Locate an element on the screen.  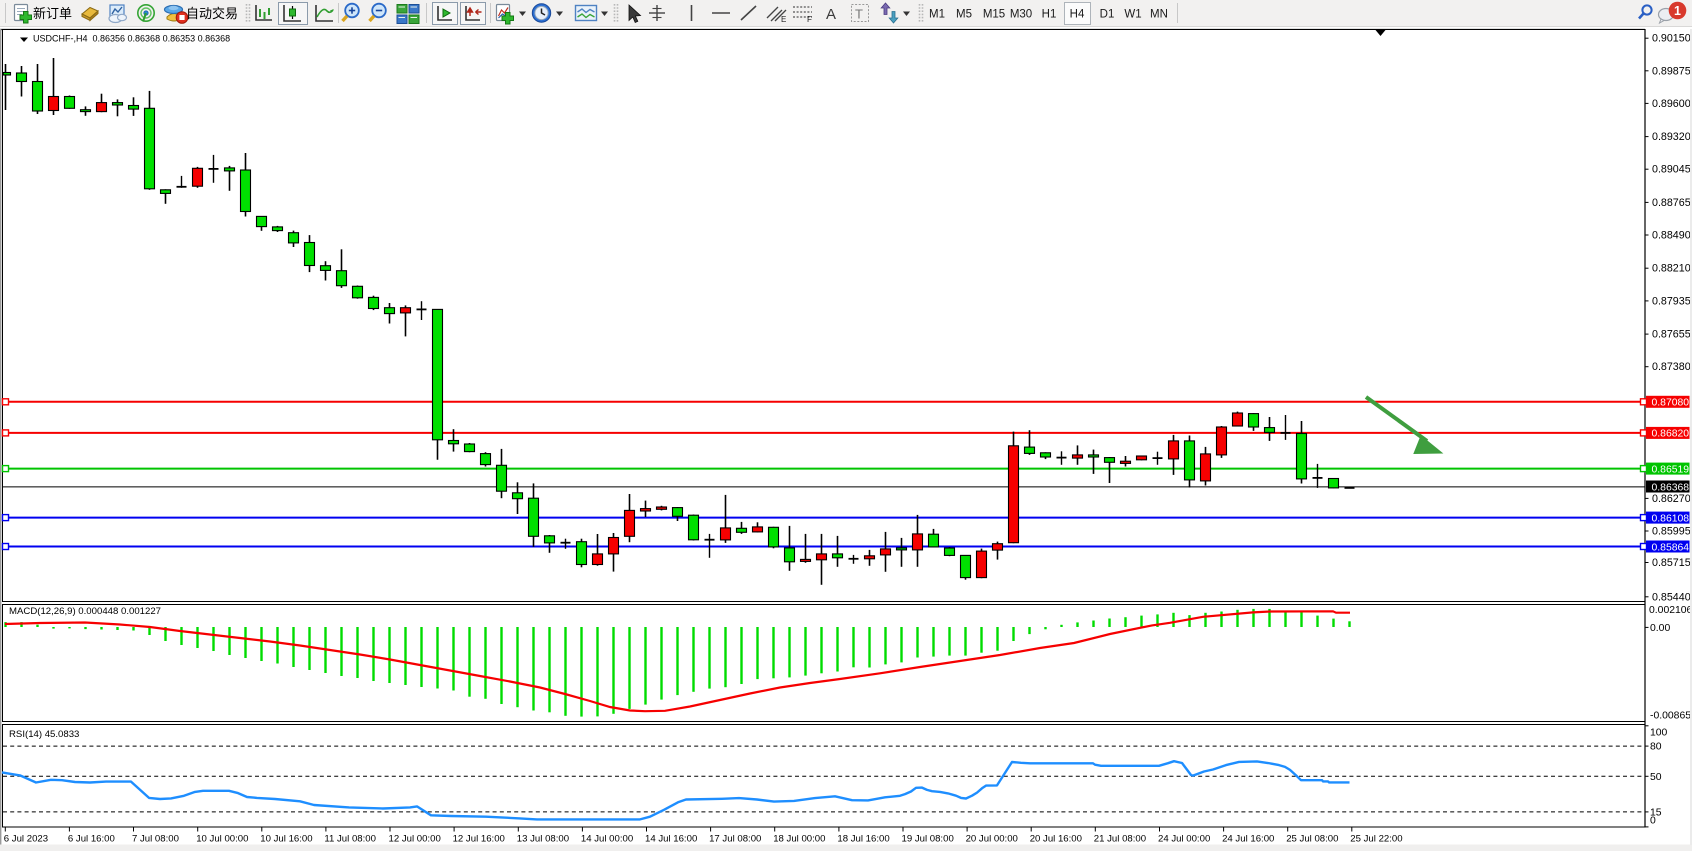
svg-text: 0.86519 is located at coordinates (1671, 469).